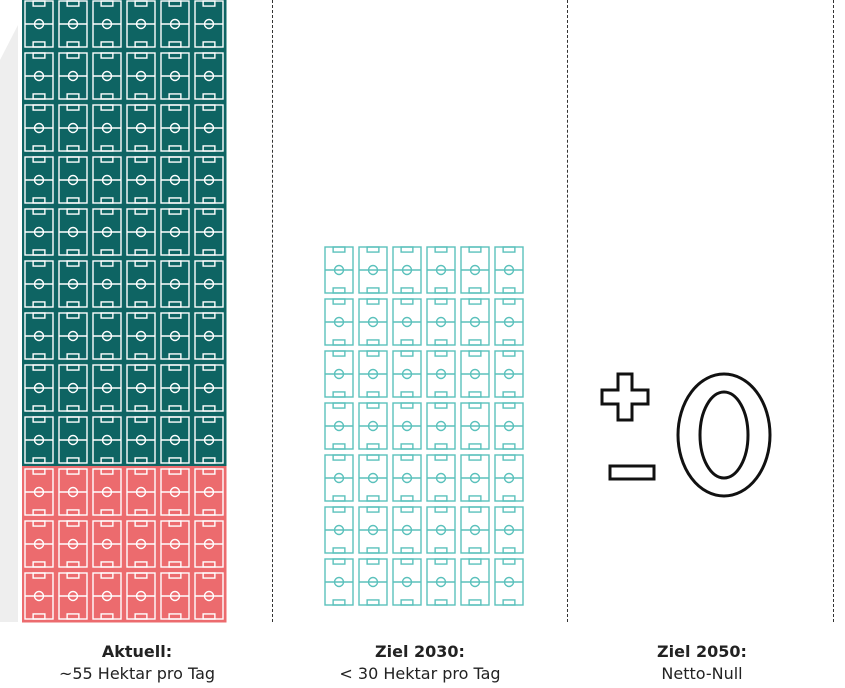  Describe the element at coordinates (137, 663) in the screenshot. I see `column-label-1: Aktuell: ~55 Hektar pro Tag` at that location.